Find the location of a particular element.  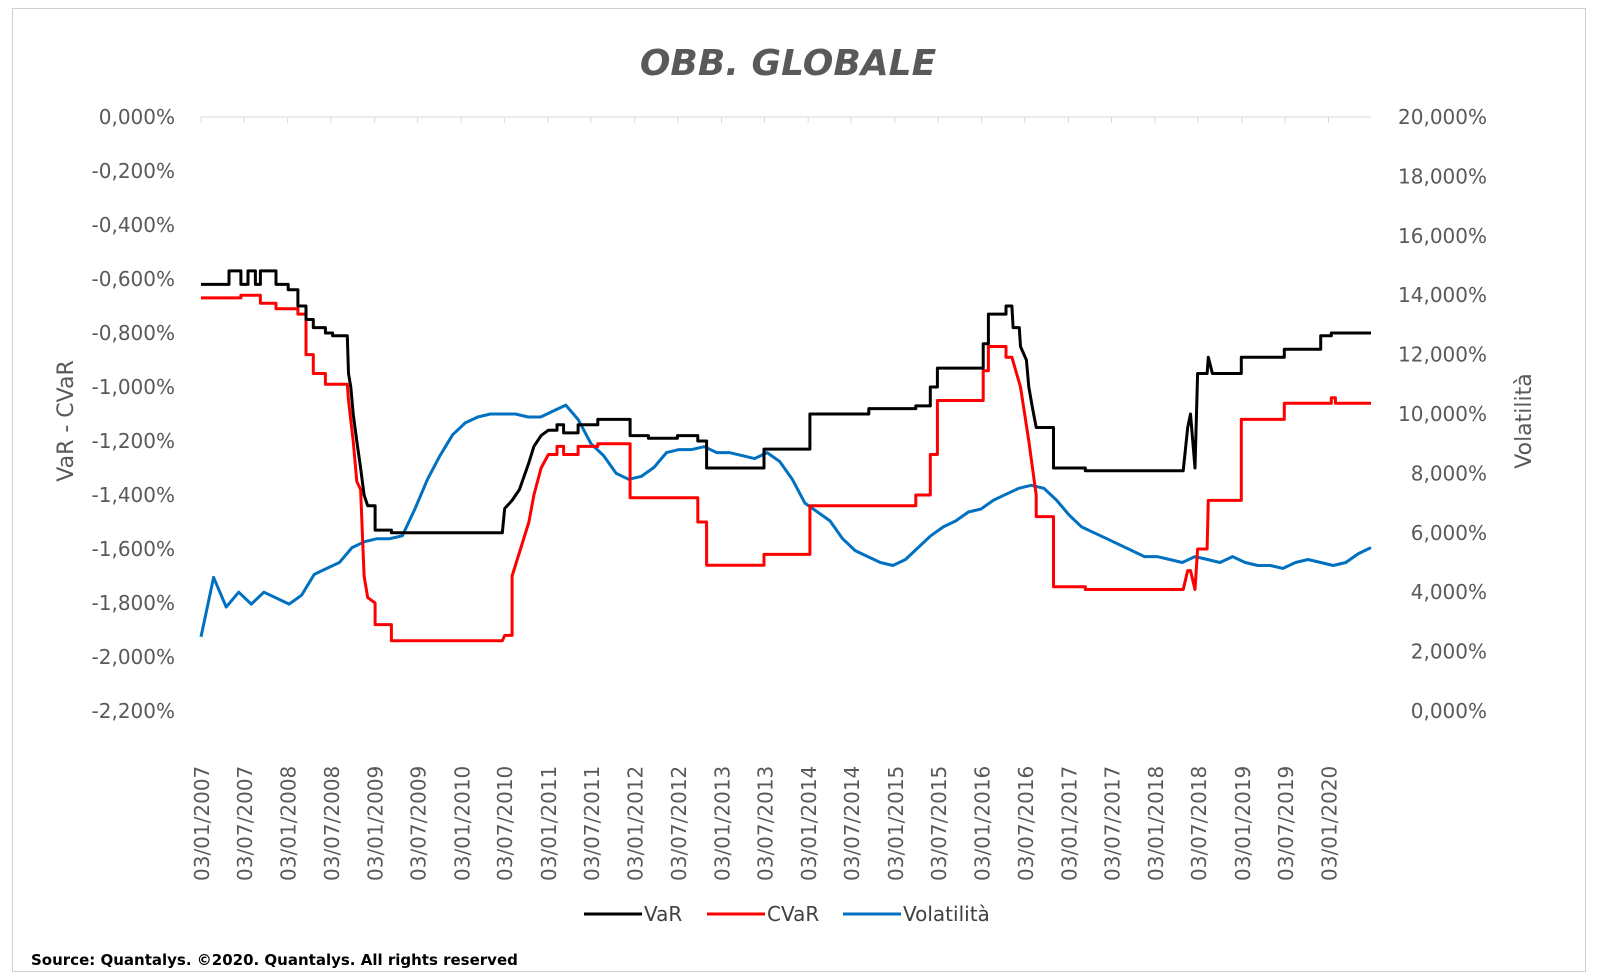

y-axis-right-label: Volatilità is located at coordinates (1524, 420).